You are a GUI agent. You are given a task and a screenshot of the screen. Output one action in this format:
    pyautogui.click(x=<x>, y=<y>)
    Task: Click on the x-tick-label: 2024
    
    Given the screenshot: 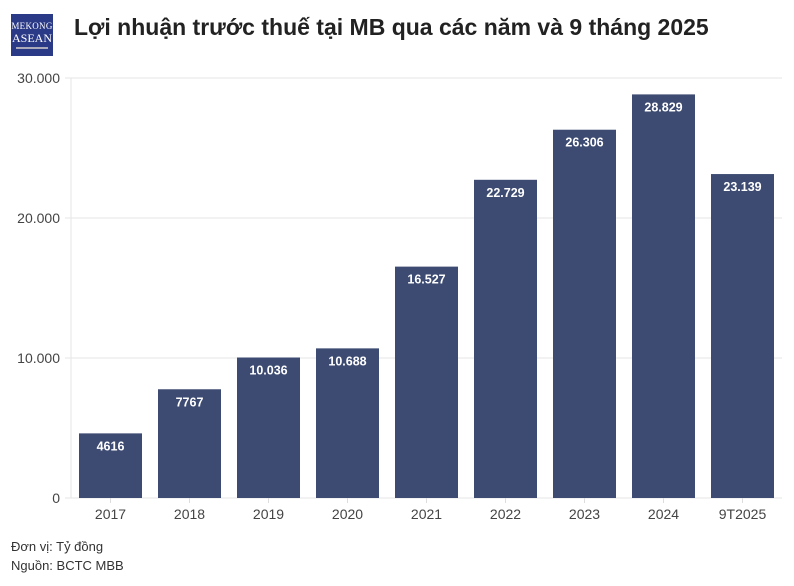 What is the action you would take?
    pyautogui.click(x=663, y=514)
    